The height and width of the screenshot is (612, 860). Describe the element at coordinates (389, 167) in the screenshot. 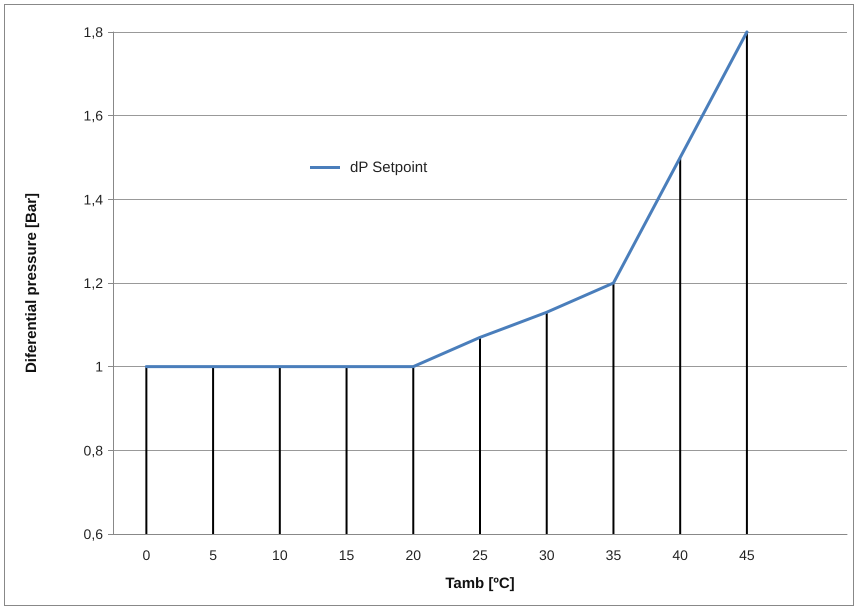

I see `legend-label: dP Setpoint` at that location.